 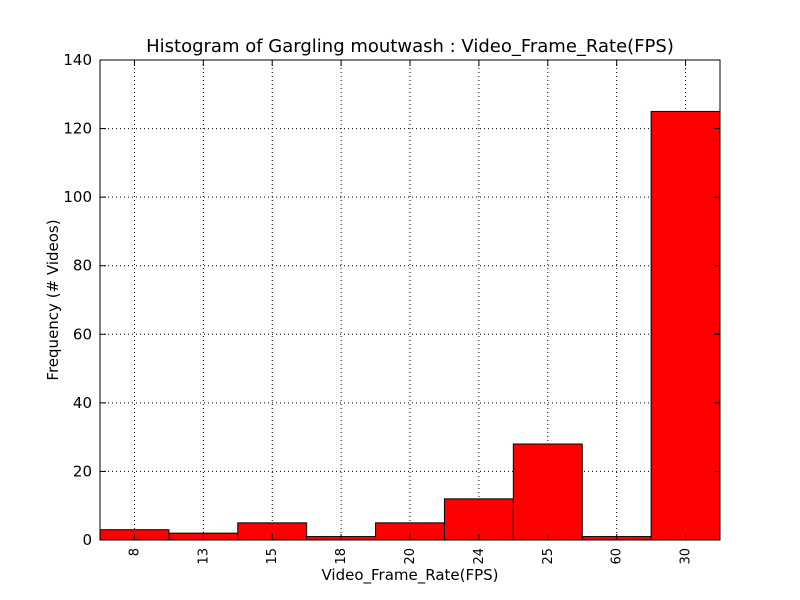 What do you see at coordinates (410, 556) in the screenshot?
I see `x-tick-label: 20` at bounding box center [410, 556].